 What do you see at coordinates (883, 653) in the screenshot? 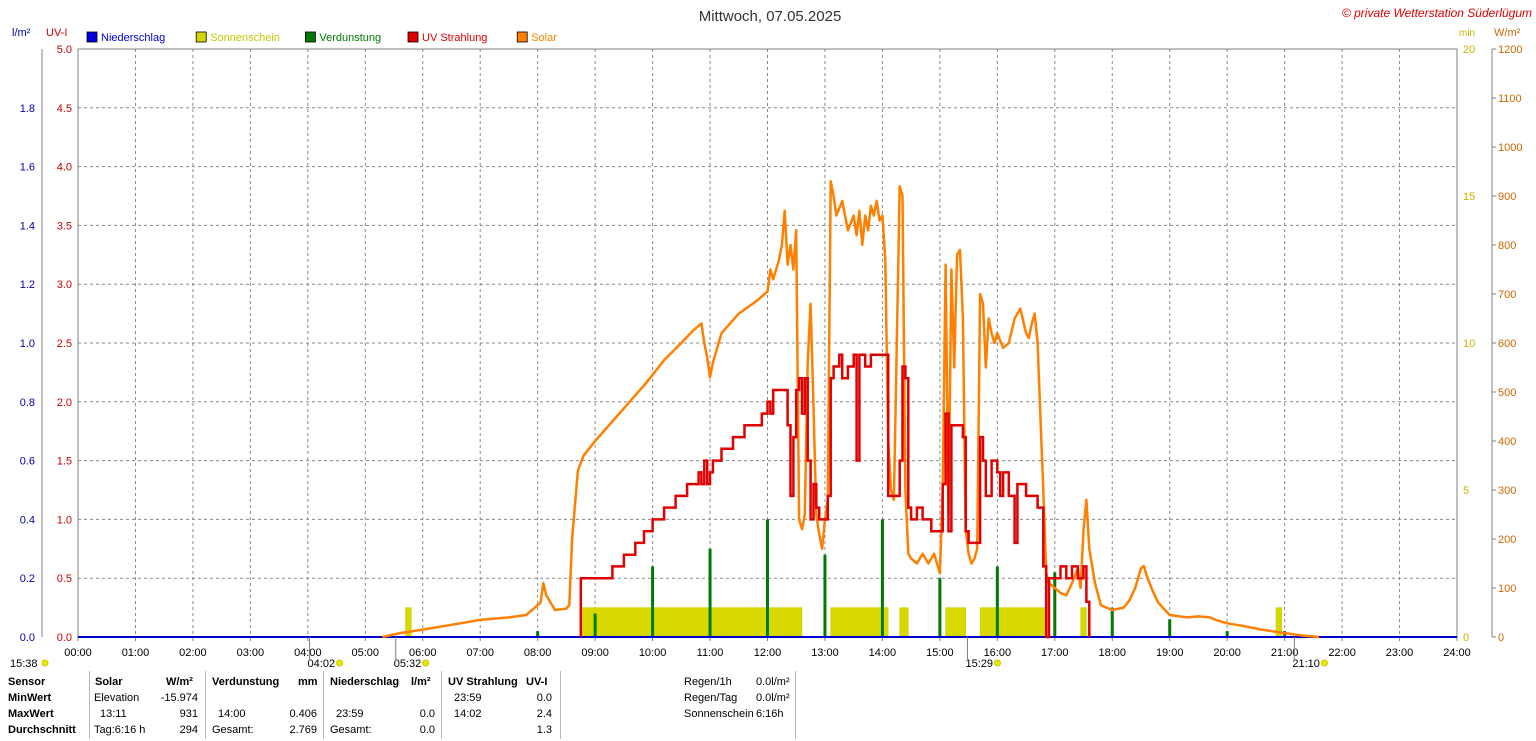
I see `x-tick-label: 14:00` at bounding box center [883, 653].